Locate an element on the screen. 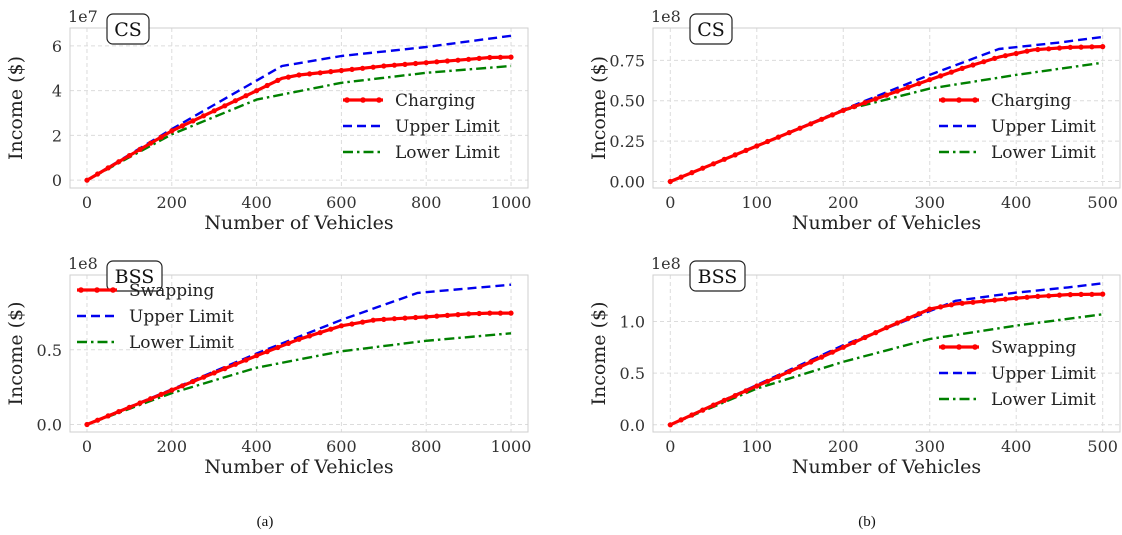 Image resolution: width=1122 pixels, height=535 pixels. series-line-lower-limit is located at coordinates (299, 123).